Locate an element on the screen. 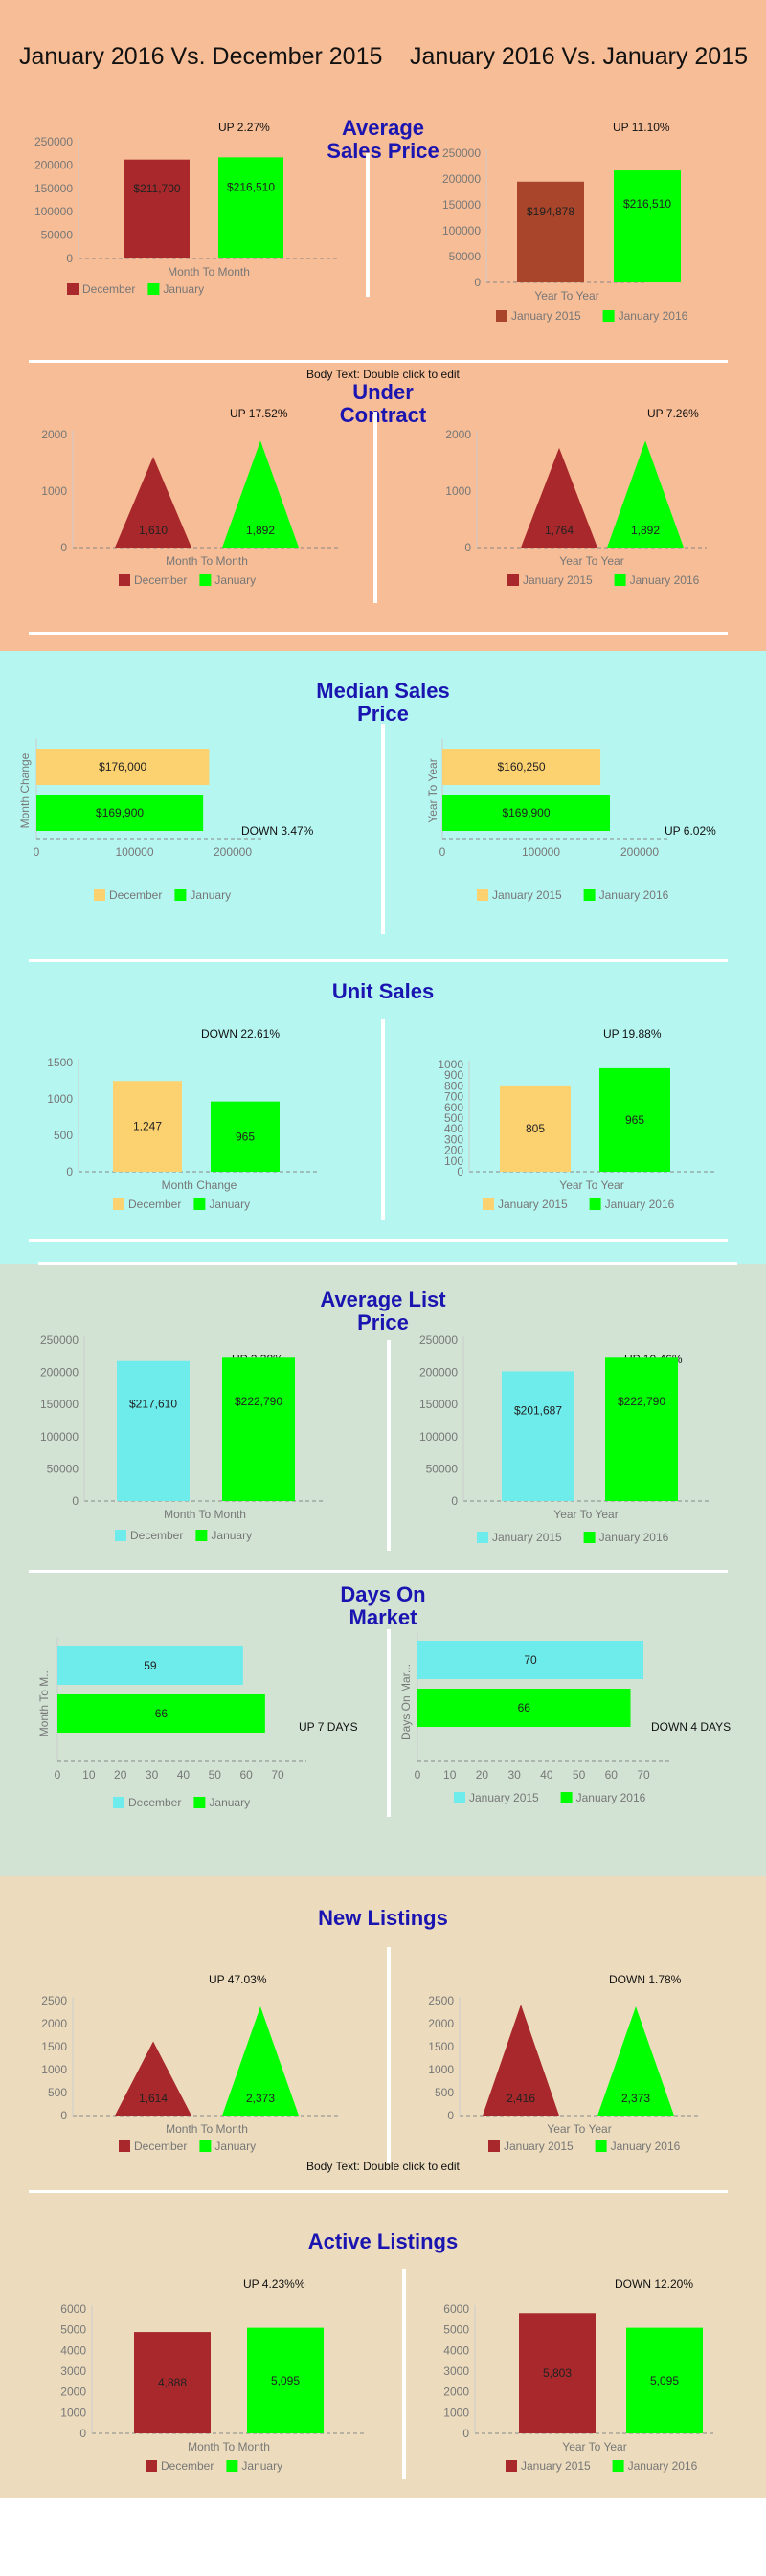 This screenshot has height=2576, width=766. ytick-new_yty: 0 is located at coordinates (451, 2115).